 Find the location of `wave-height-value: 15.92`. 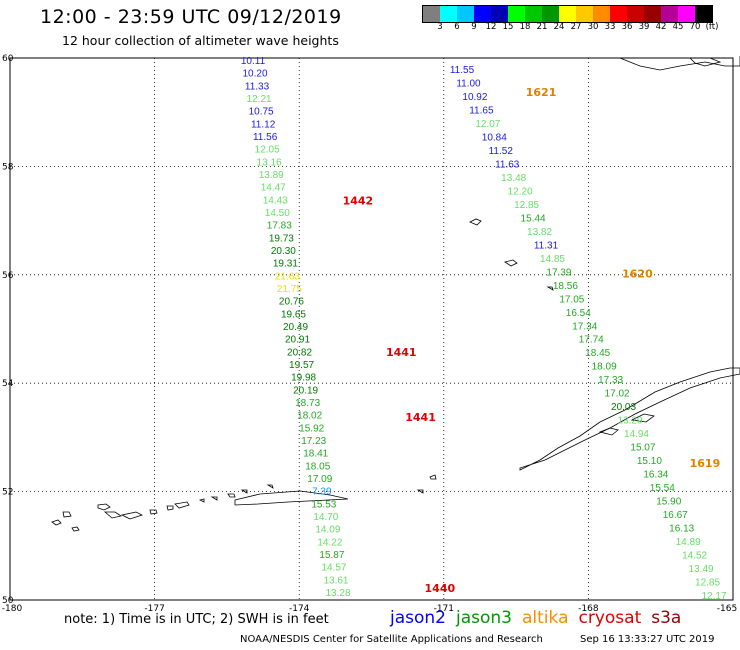

wave-height-value: 15.92 is located at coordinates (311, 428).